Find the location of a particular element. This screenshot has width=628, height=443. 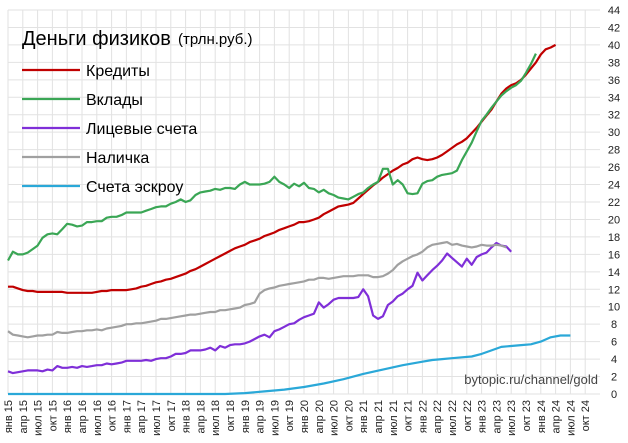

legend-label: Кредиты is located at coordinates (118, 71).